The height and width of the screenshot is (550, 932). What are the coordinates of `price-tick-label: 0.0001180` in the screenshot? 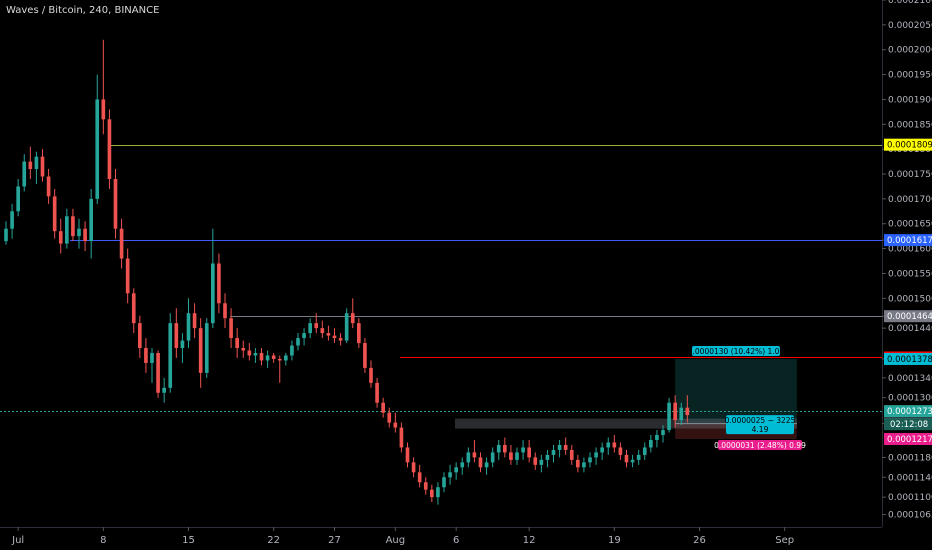 It's located at (910, 458).